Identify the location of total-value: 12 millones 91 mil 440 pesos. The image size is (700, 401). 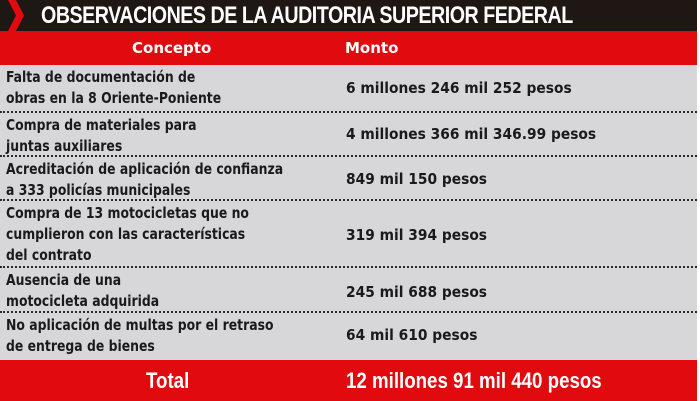
(474, 380).